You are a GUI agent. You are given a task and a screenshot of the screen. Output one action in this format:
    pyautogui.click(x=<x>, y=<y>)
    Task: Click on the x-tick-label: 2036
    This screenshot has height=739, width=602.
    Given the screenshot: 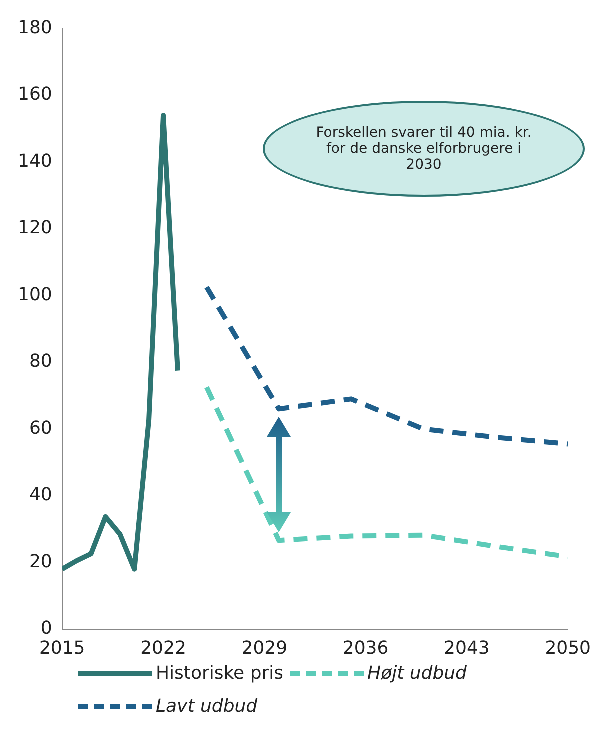 What is the action you would take?
    pyautogui.click(x=365, y=648)
    